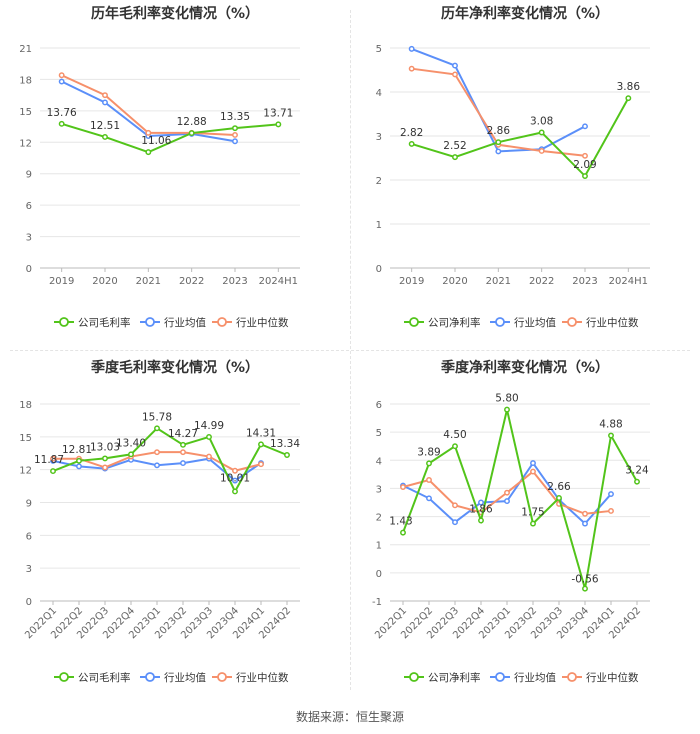 This screenshot has width=700, height=734. Describe the element at coordinates (105, 126) in the screenshot. I see `data-label: 12.51` at that location.